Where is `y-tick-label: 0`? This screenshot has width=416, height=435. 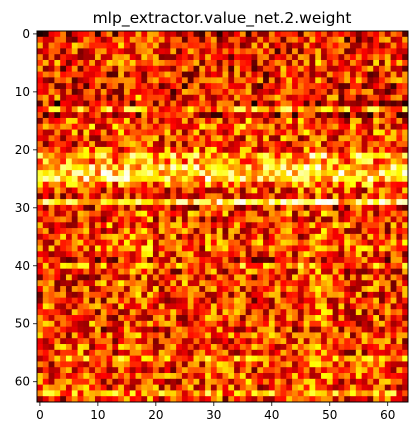
y-tick-label: 0 is located at coordinates (26, 34).